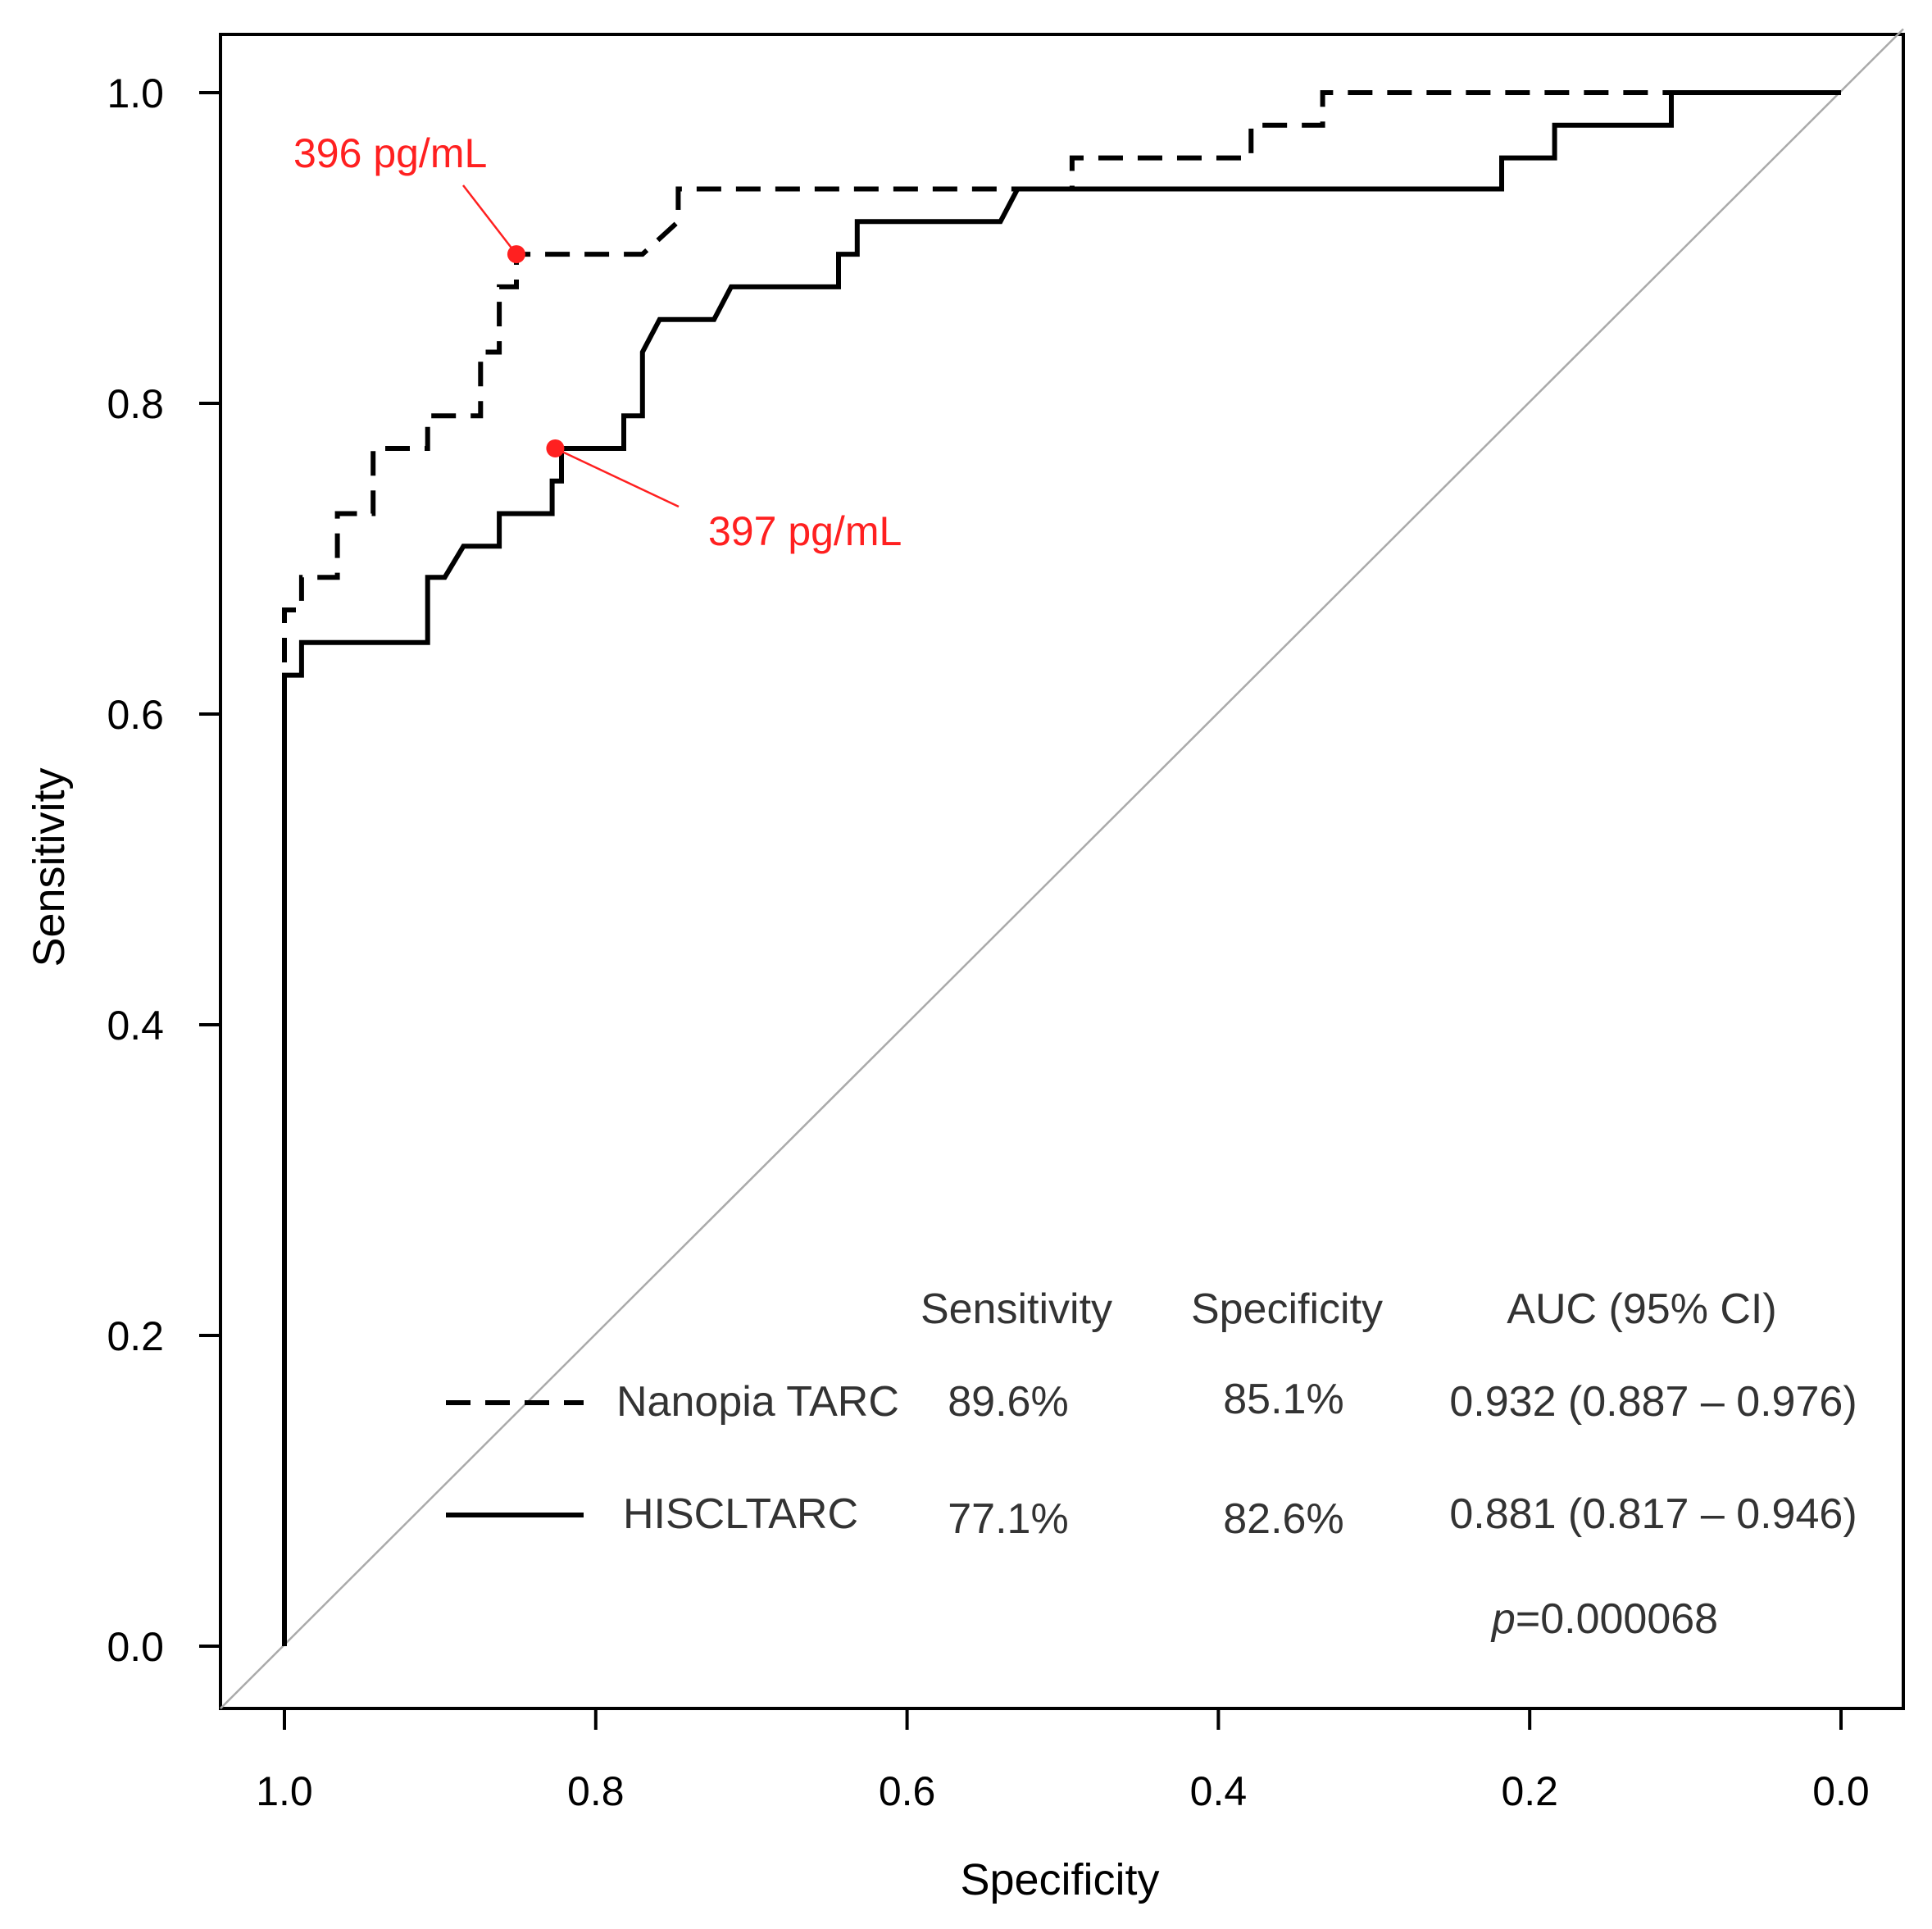 This screenshot has height=1929, width=1932. I want to click on x-tick-label: 0.4, so click(1219, 1791).